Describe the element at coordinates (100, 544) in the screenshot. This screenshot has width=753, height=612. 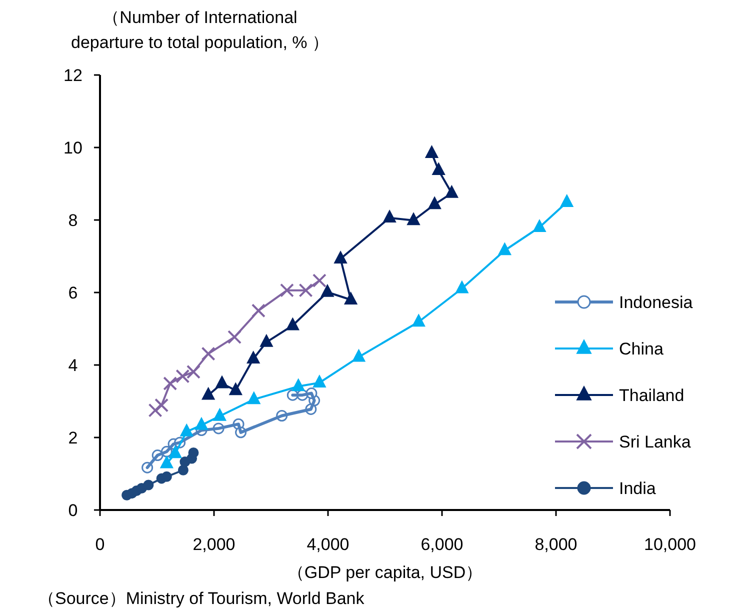
I see `x-tick-label: 0` at that location.